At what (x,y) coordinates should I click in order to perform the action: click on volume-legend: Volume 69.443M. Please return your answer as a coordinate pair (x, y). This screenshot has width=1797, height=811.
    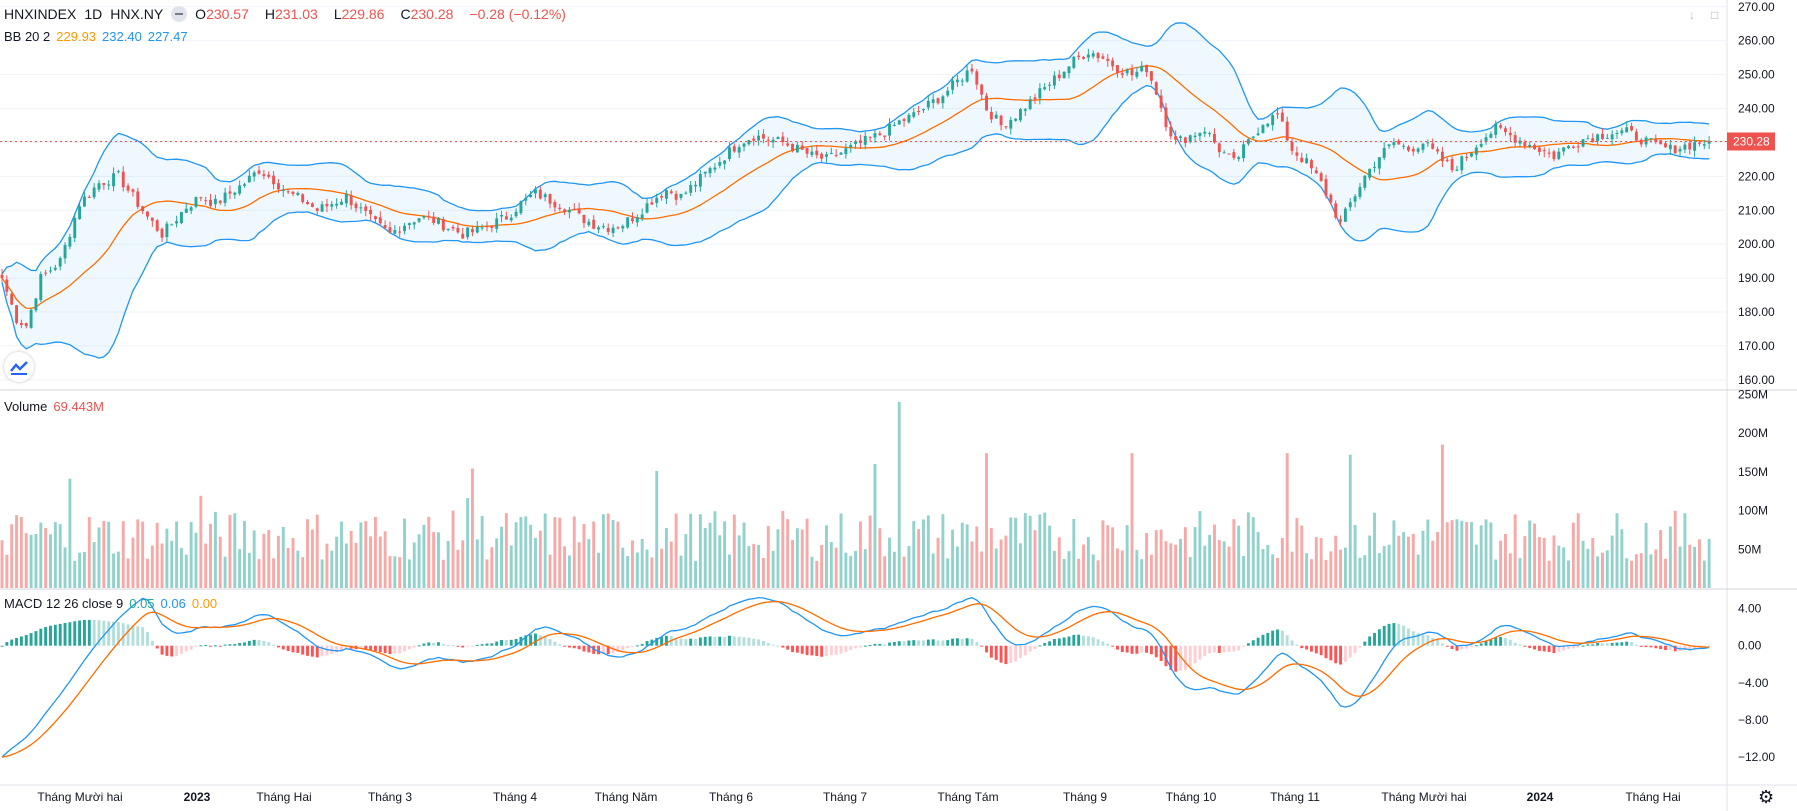
    Looking at the image, I should click on (57, 407).